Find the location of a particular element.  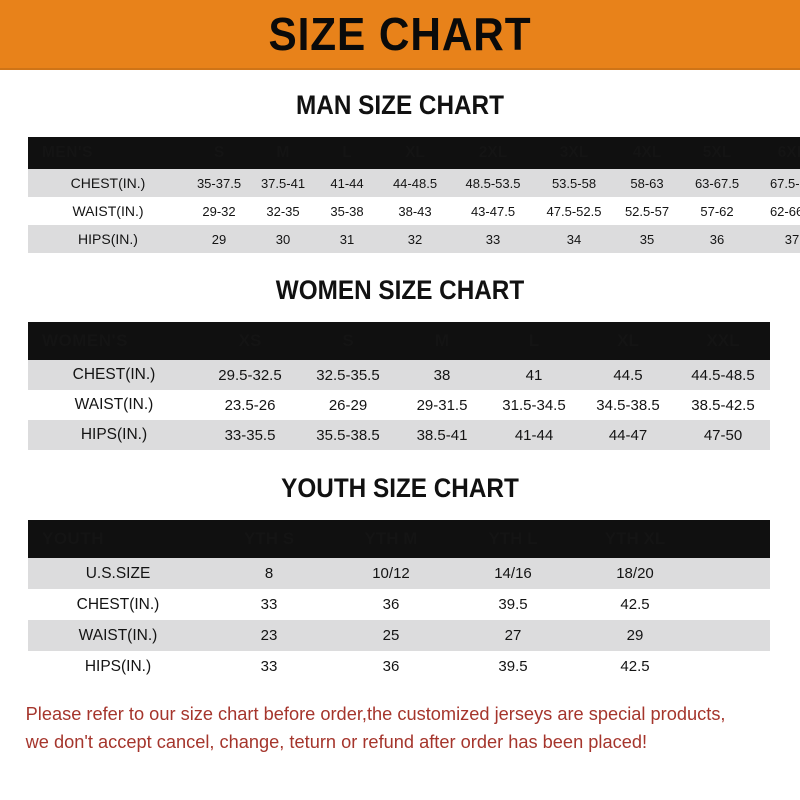

men-header-cell-7: 4XL is located at coordinates (647, 152).